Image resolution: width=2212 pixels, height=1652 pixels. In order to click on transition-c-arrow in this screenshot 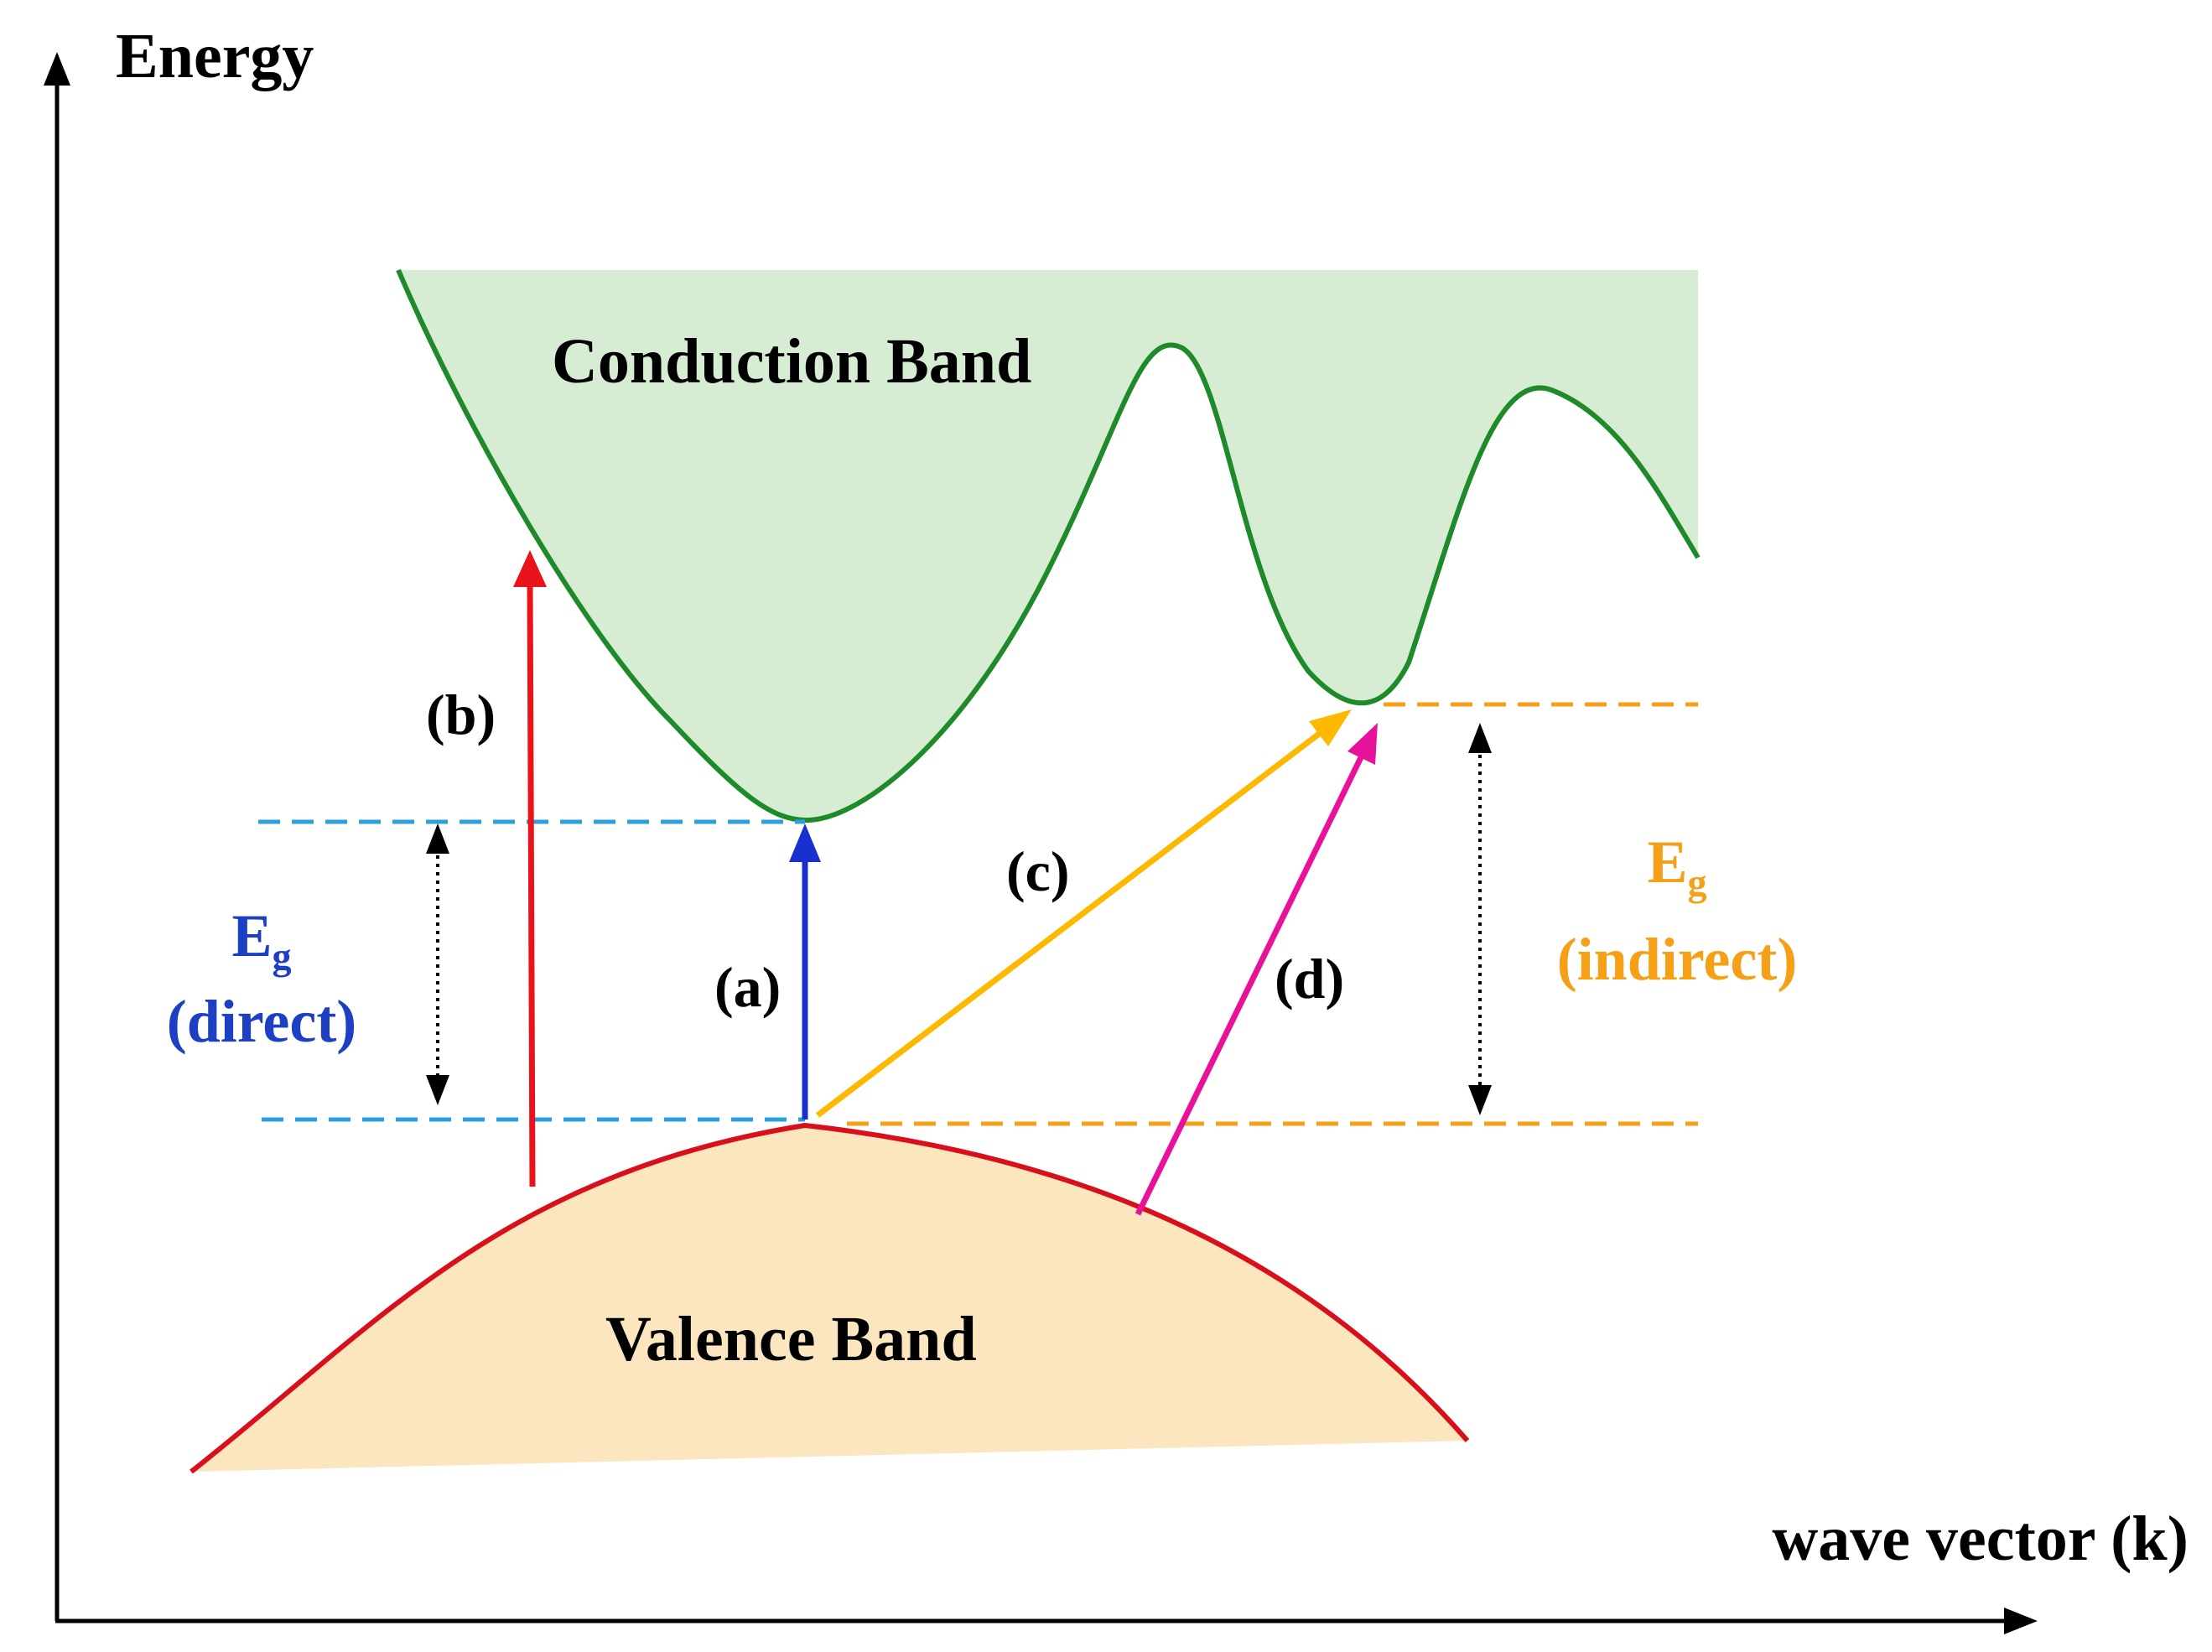, I will do `click(1084, 913)`.